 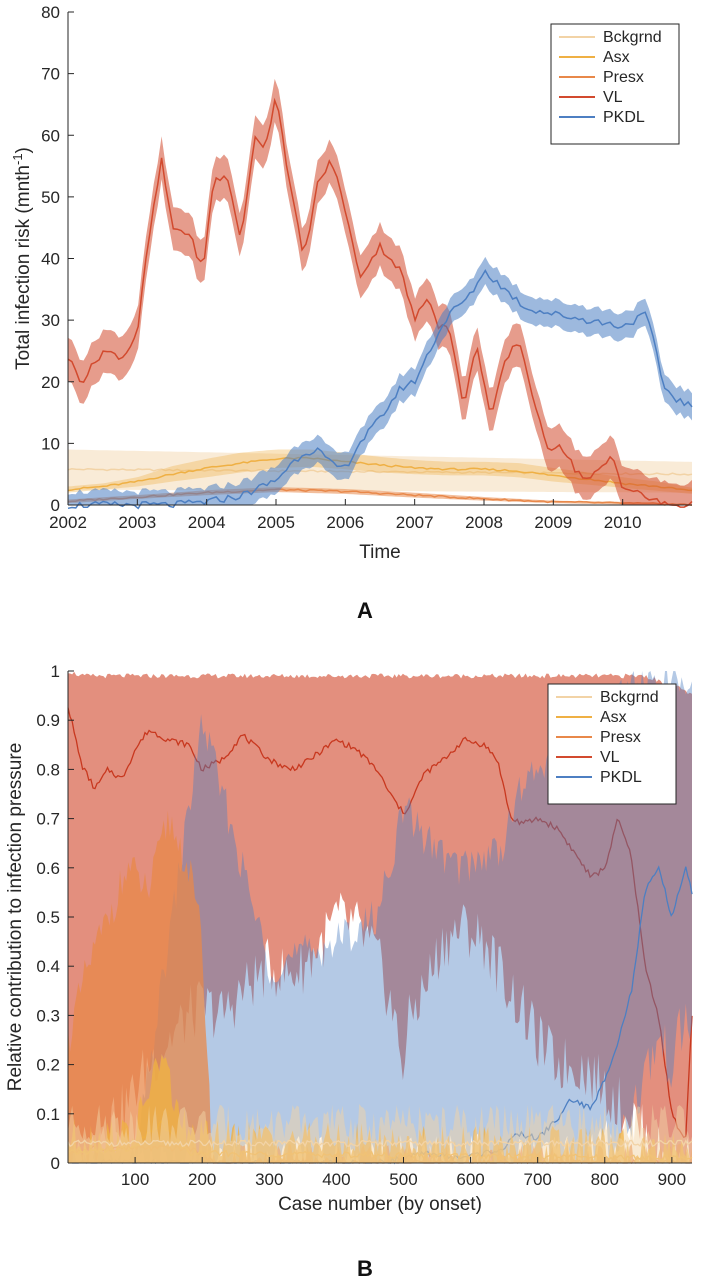 What do you see at coordinates (50, 12) in the screenshot?
I see `y-tick-label: 80` at bounding box center [50, 12].